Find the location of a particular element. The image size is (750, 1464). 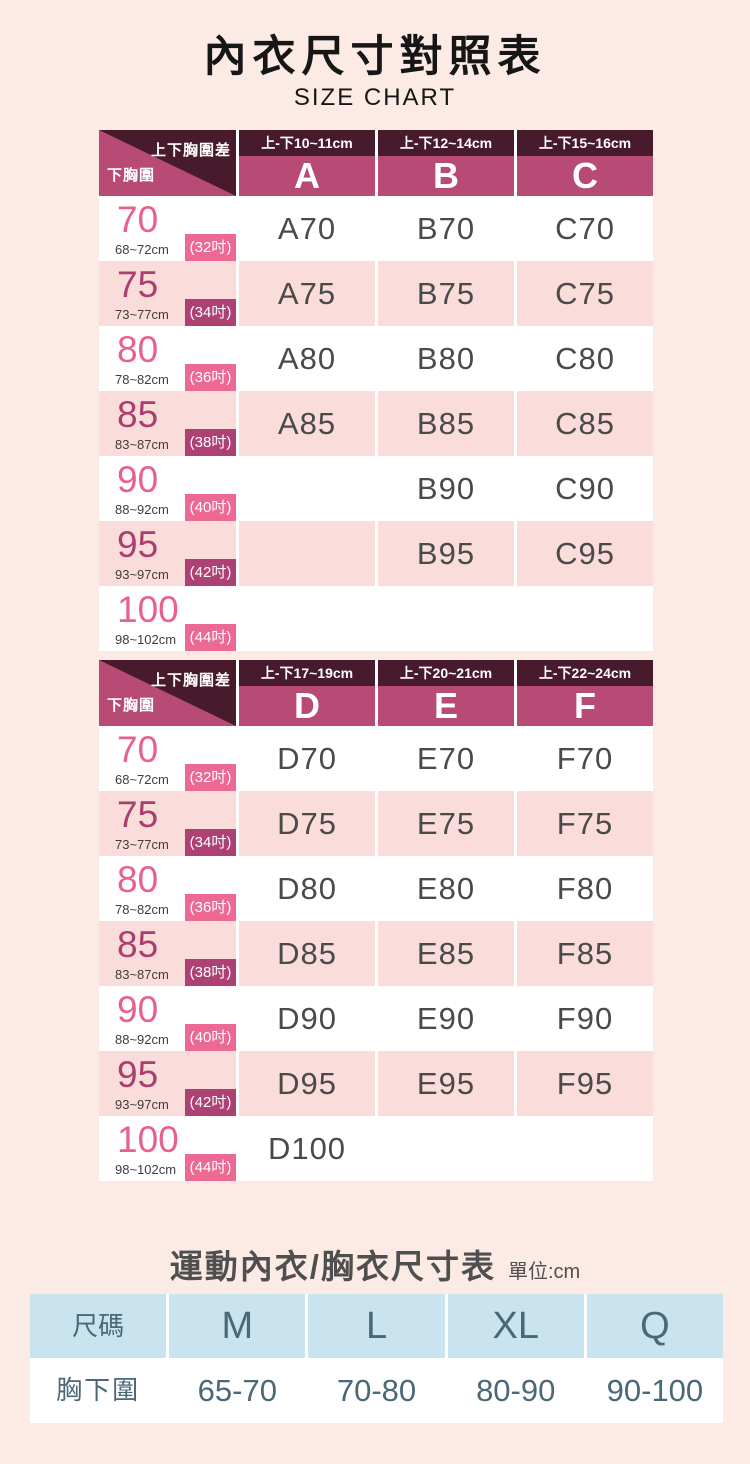

inch-badge: (36吋) is located at coordinates (210, 377).